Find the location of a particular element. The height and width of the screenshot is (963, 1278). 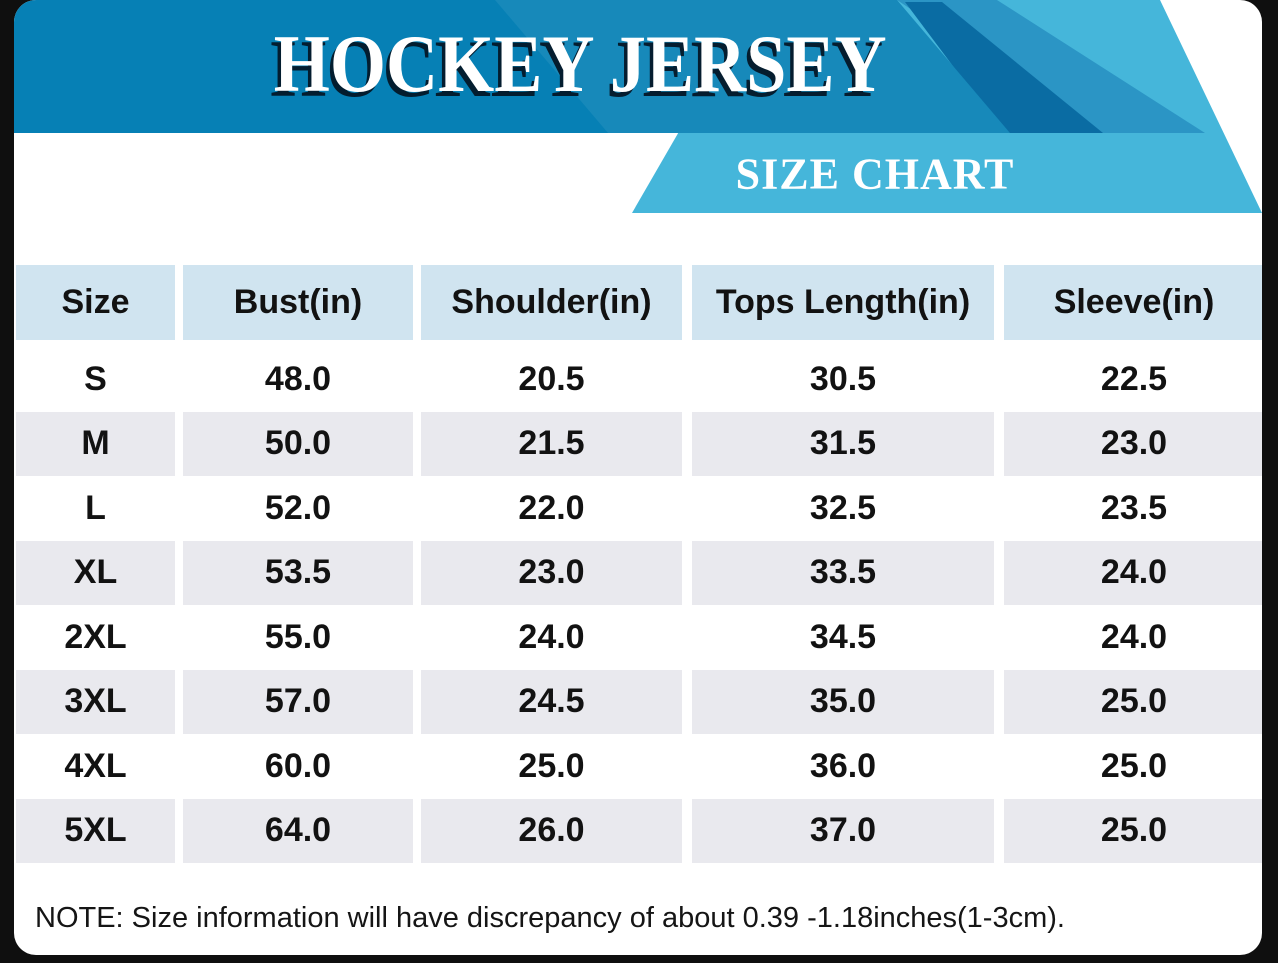

tops_length-value-cell: 30.5 is located at coordinates (843, 379).